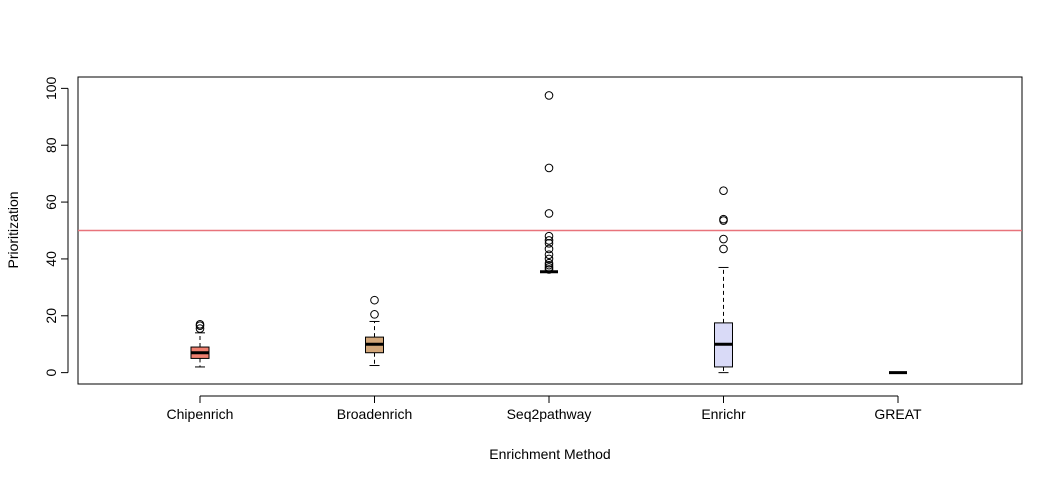  What do you see at coordinates (51, 259) in the screenshot?
I see `y-tick-label: 40` at bounding box center [51, 259].